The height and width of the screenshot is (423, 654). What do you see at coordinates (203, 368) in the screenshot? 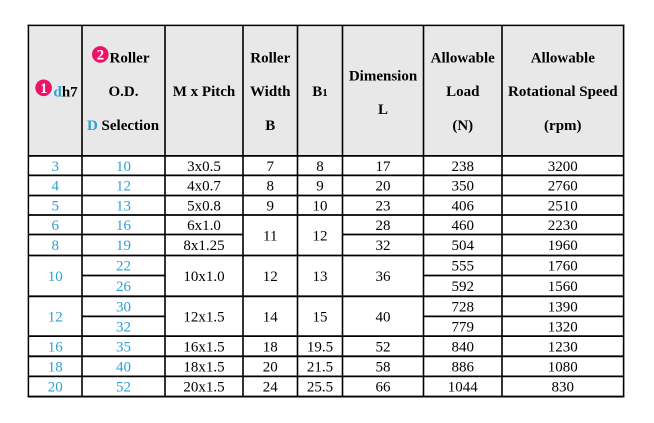
I see `svg-text: 18x1.5` at bounding box center [203, 368].